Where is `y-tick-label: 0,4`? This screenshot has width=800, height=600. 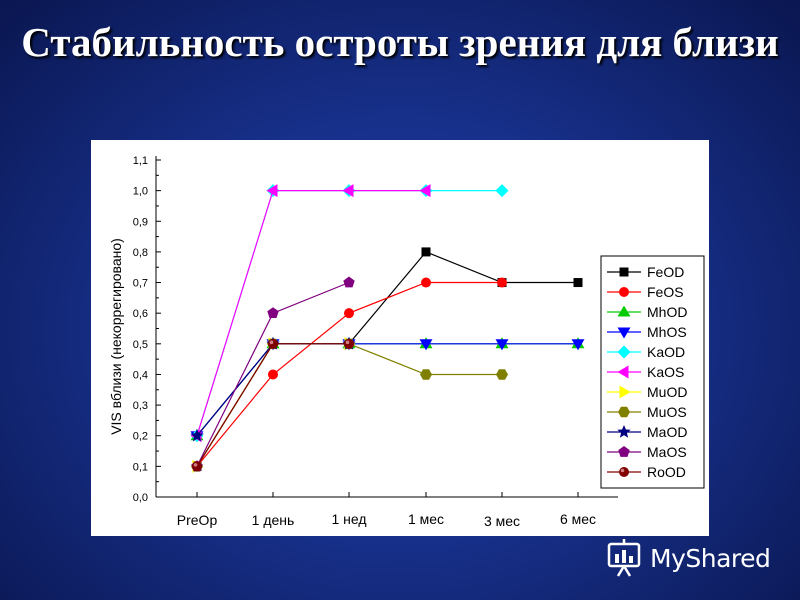 y-tick-label: 0,4 is located at coordinates (140, 375).